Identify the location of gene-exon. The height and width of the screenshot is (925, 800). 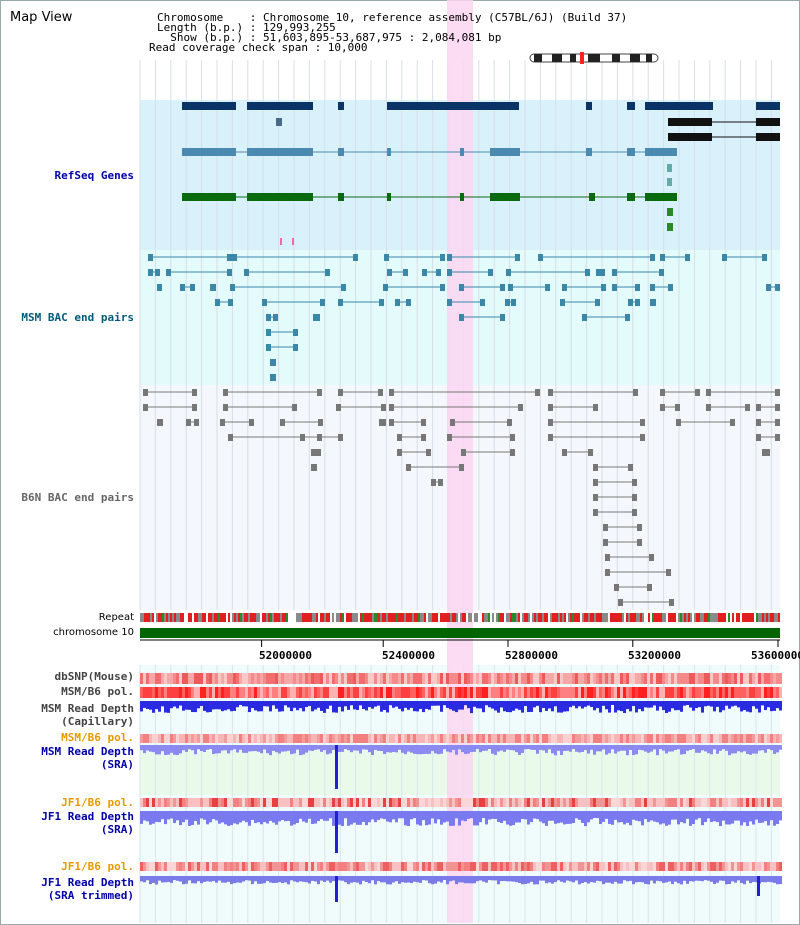
(505, 197).